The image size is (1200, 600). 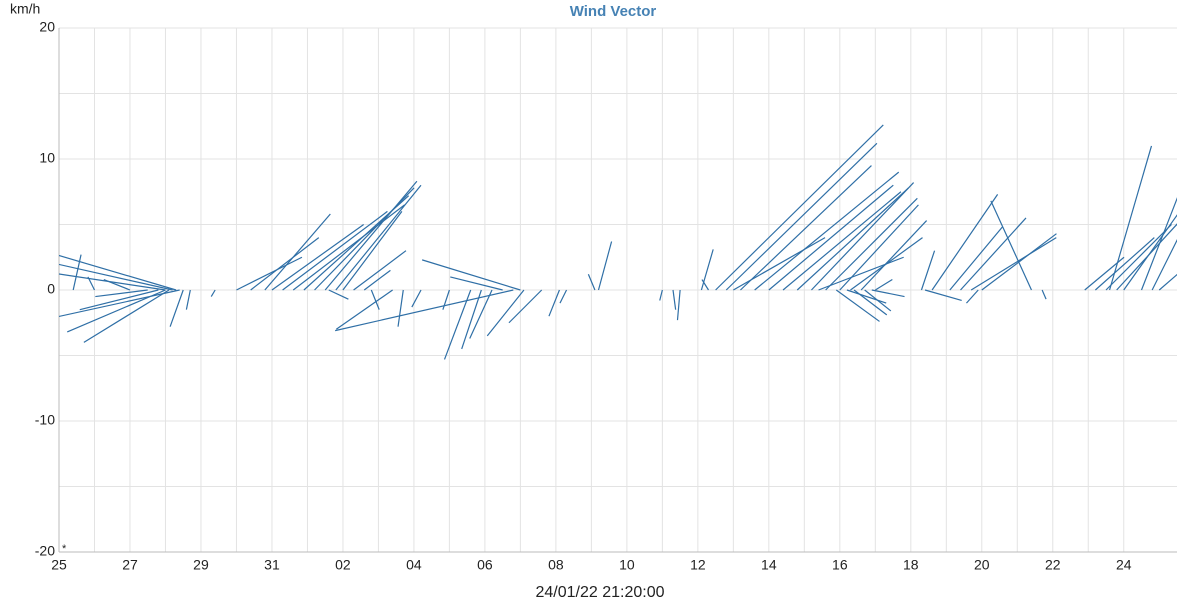 What do you see at coordinates (47, 158) in the screenshot?
I see `y-tick-label: 10` at bounding box center [47, 158].